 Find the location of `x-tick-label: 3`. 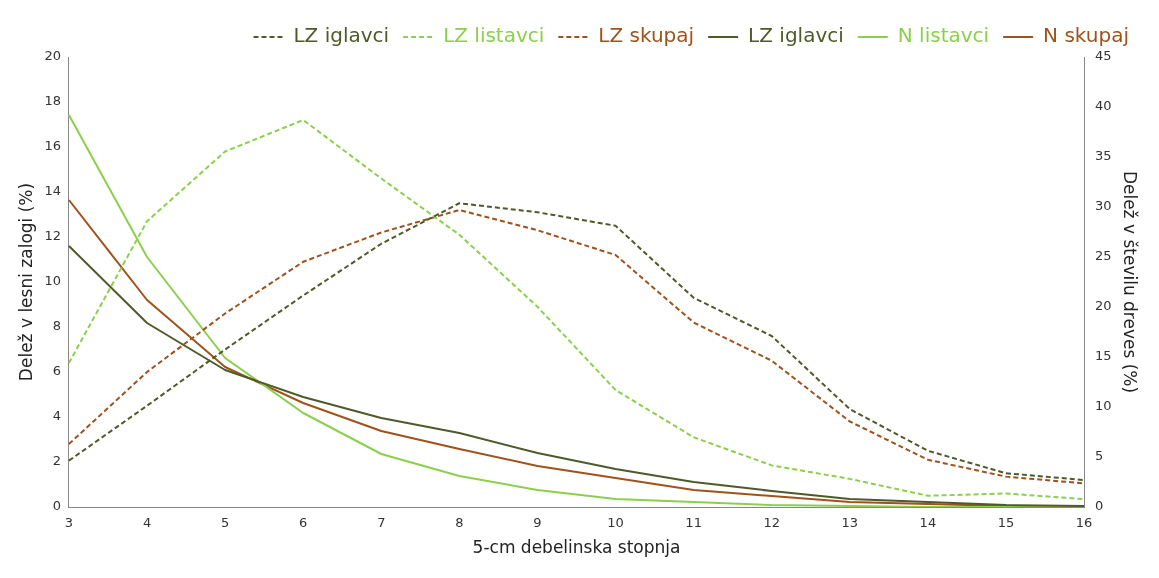

x-tick-label: 3 is located at coordinates (69, 523).